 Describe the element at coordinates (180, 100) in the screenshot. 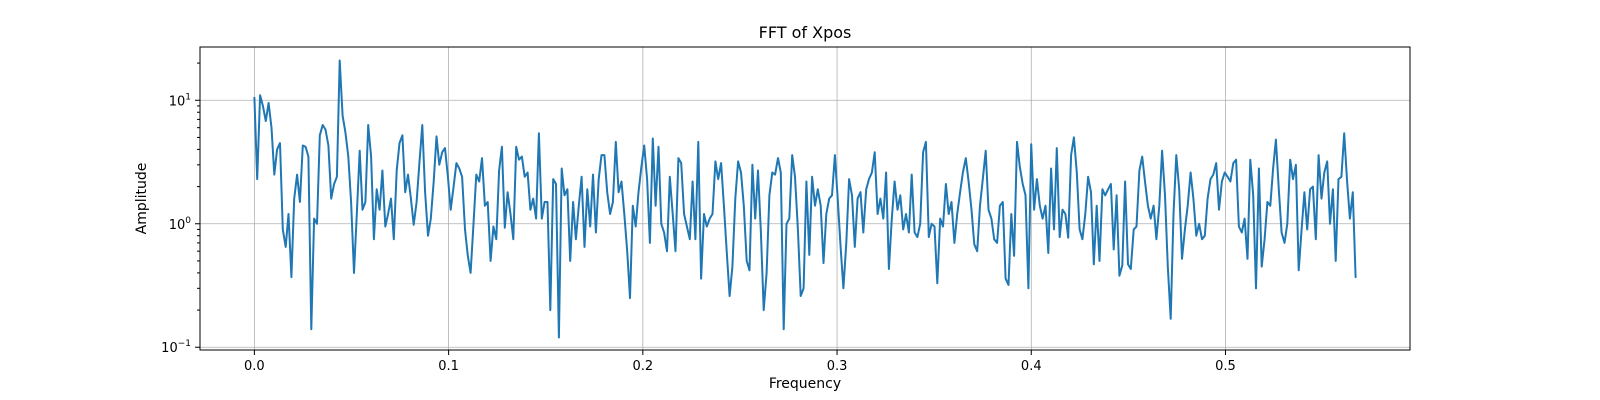

I see `y-tick-label: 10¹` at that location.